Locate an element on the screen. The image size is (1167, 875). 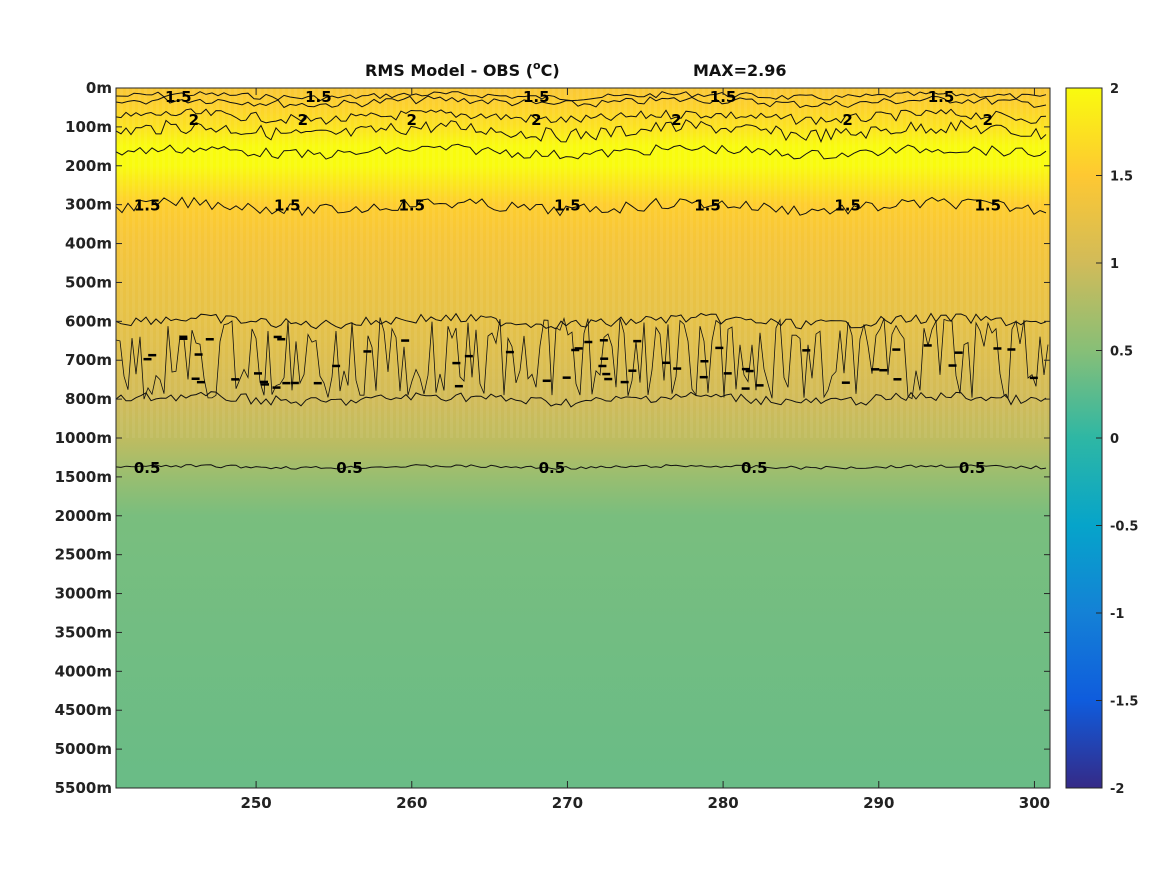
x-tick-label: 270 is located at coordinates (567, 803).